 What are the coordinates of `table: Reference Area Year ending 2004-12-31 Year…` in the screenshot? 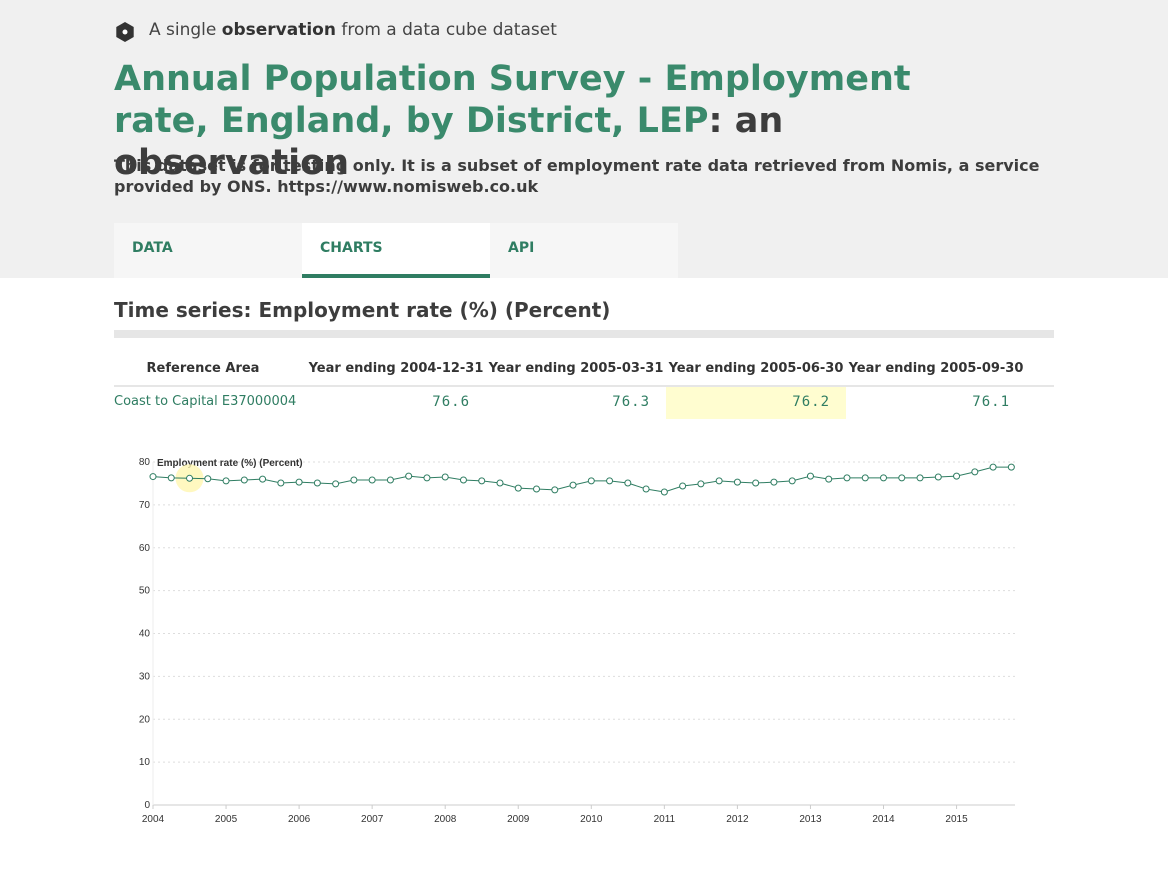 It's located at (584, 387).